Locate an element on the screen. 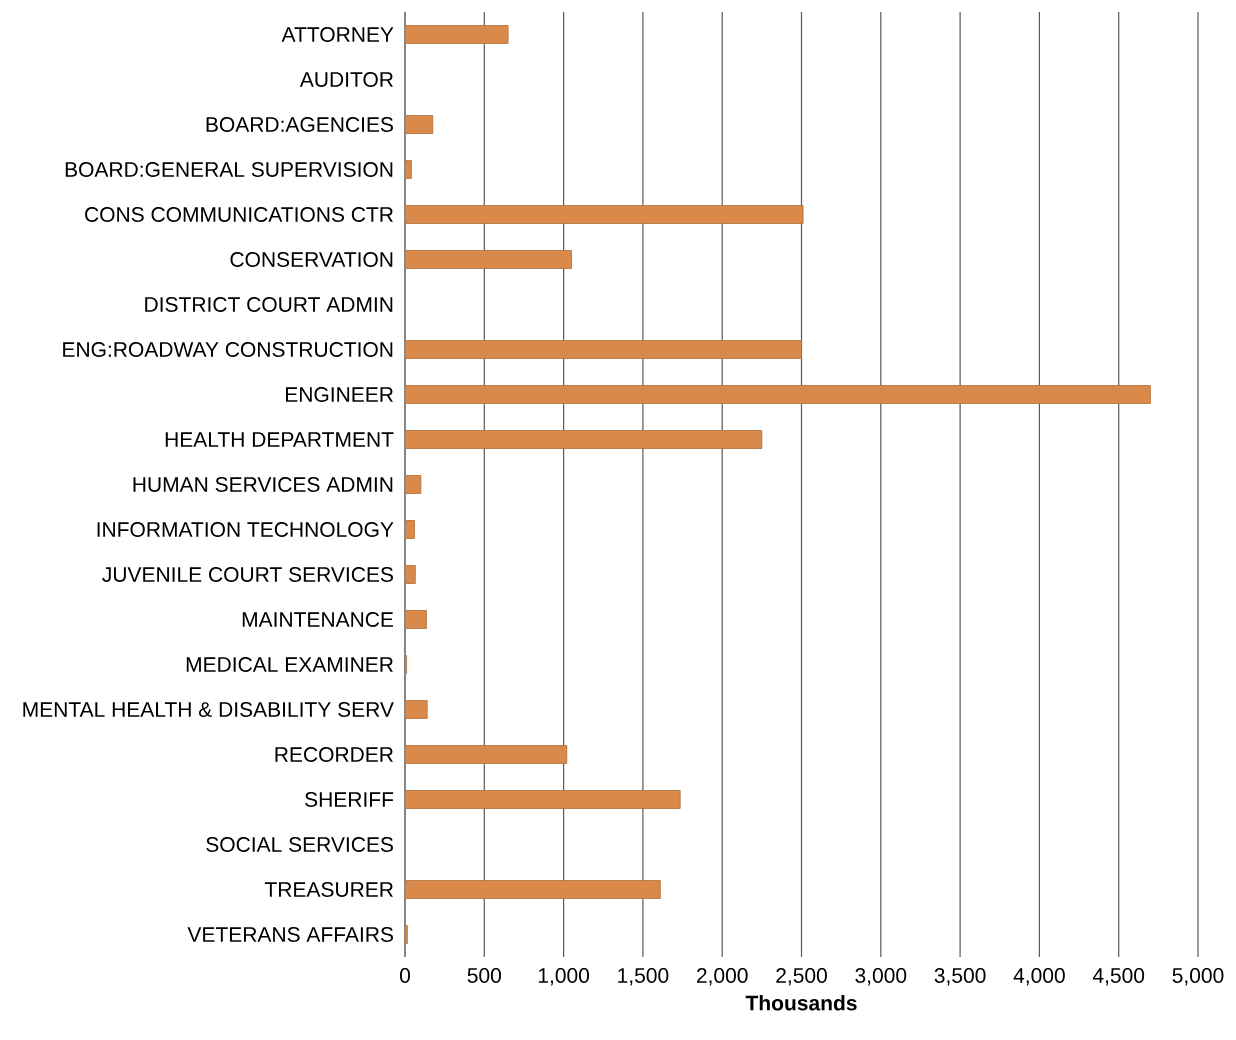  y-tick-label: RECORDER is located at coordinates (334, 754).